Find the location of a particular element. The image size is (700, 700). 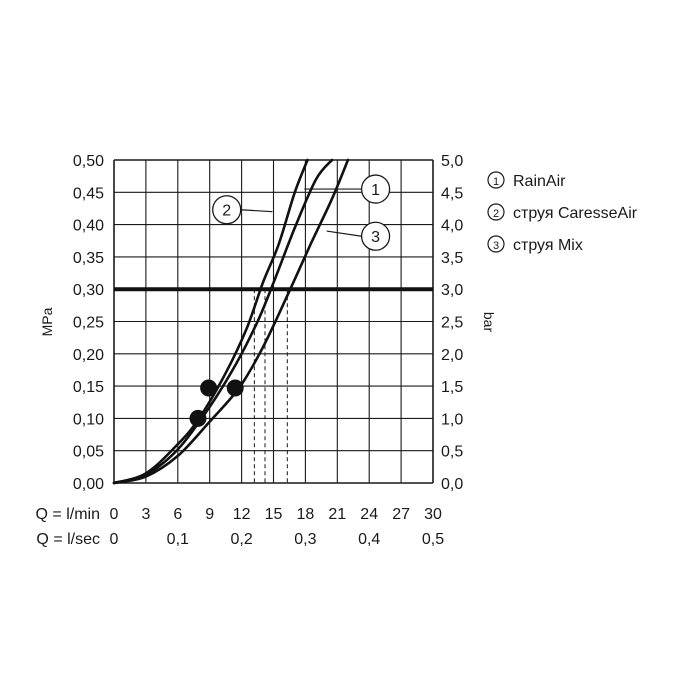

y-left-tick-label: 0,50 is located at coordinates (88, 161).